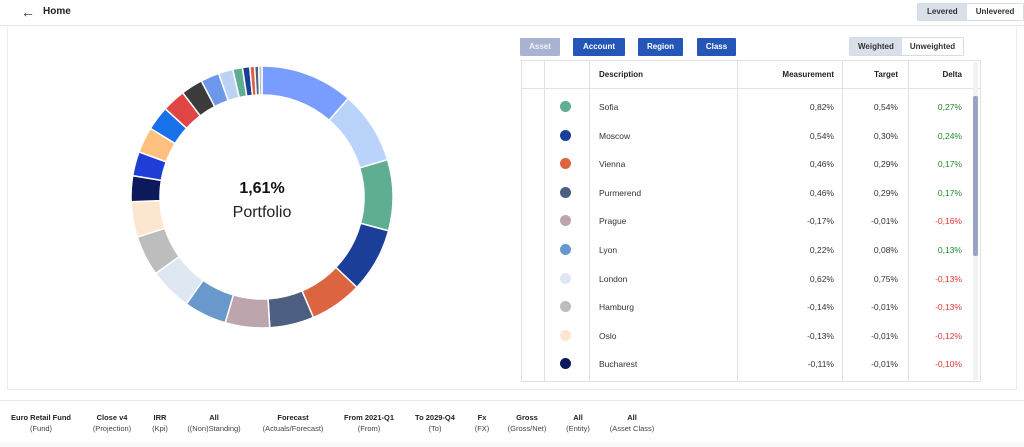 The height and width of the screenshot is (447, 1024). I want to click on table-row: Lyon 0,22% 0,08% 0,13%, so click(751, 249).